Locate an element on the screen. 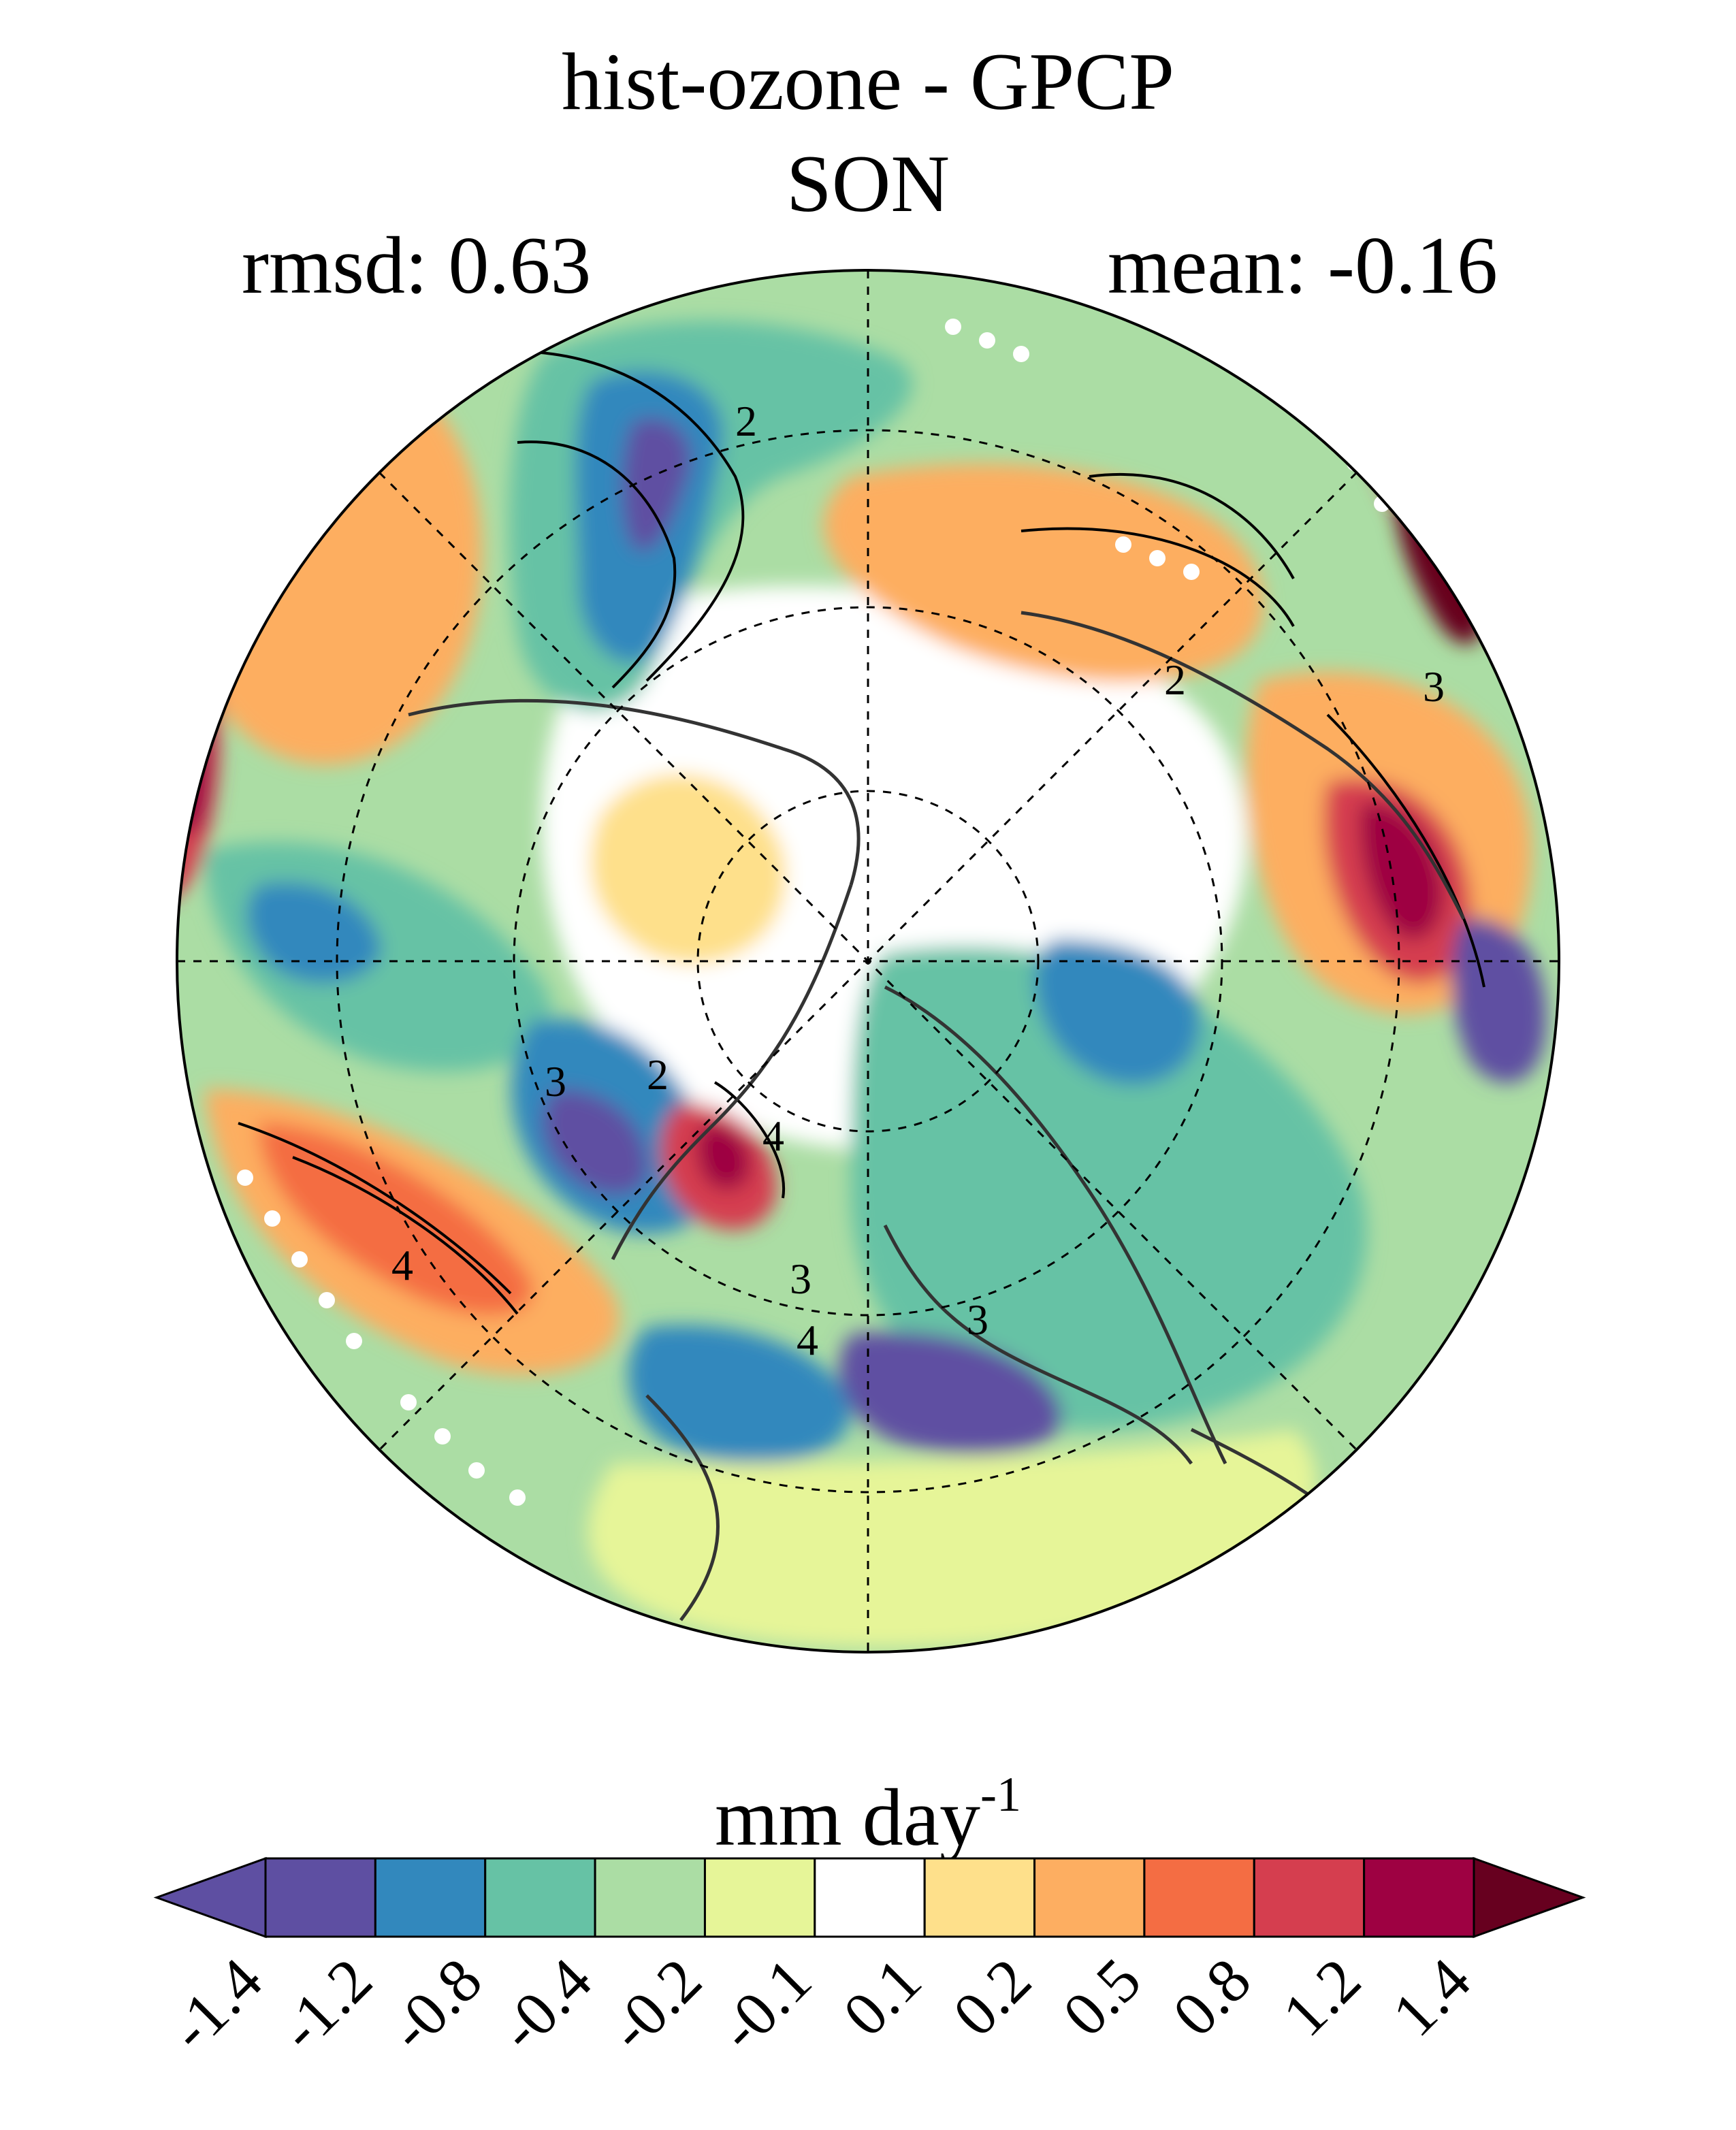  season-label: SON is located at coordinates (868, 183).